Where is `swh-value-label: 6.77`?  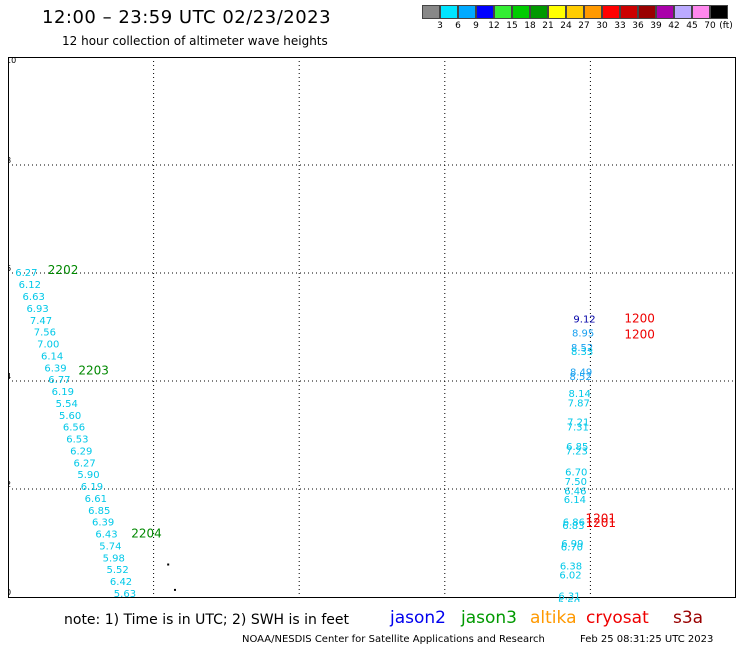 swh-value-label: 6.77 is located at coordinates (59, 380).